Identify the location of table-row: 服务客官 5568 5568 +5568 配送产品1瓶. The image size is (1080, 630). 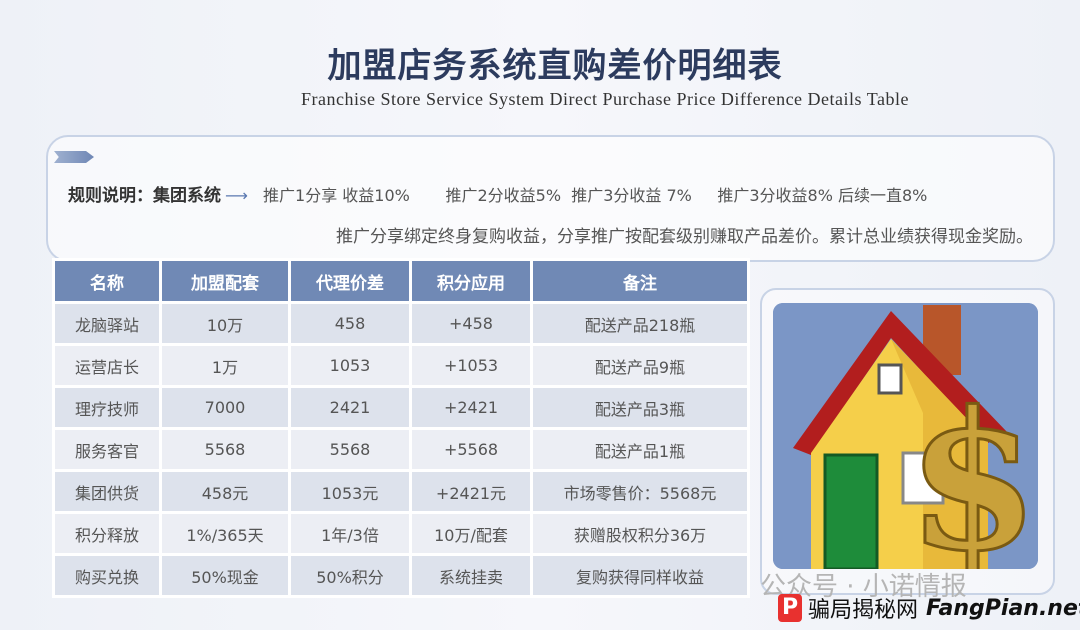
(401, 449).